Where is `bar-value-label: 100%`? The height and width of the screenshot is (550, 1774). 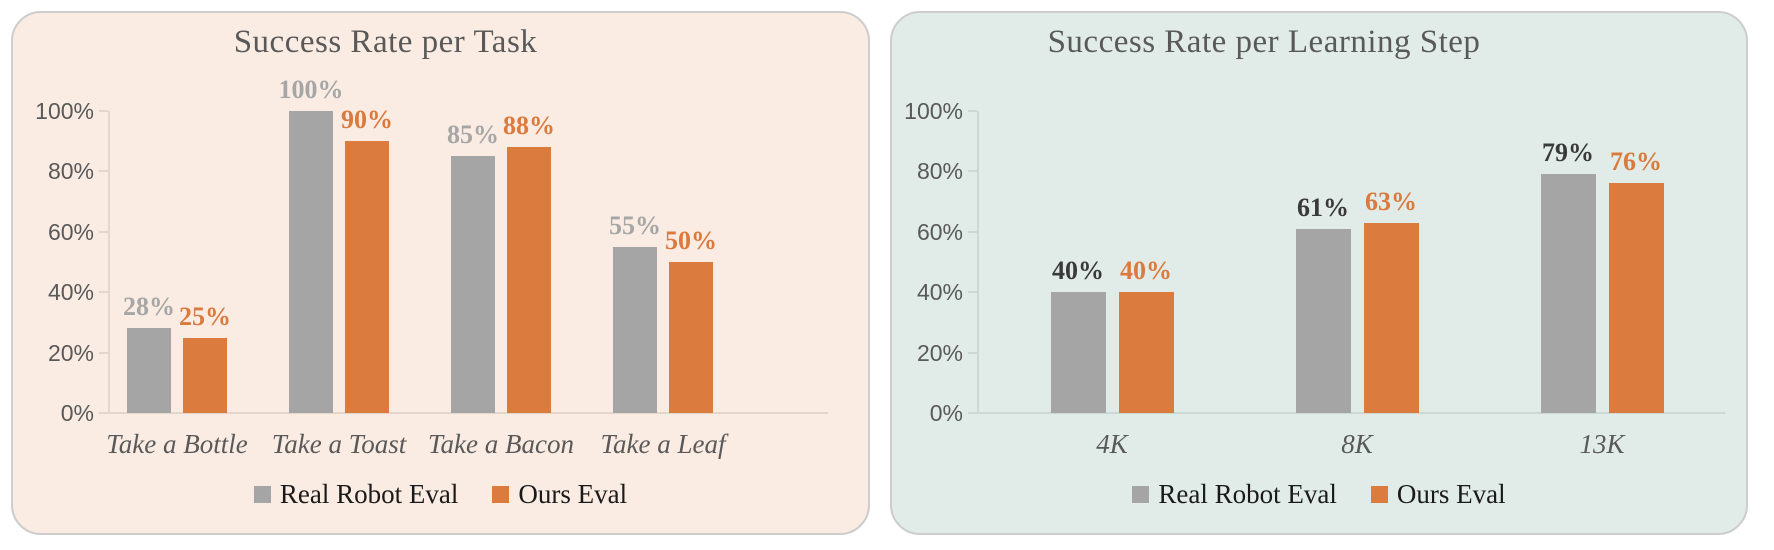 bar-value-label: 100% is located at coordinates (311, 89).